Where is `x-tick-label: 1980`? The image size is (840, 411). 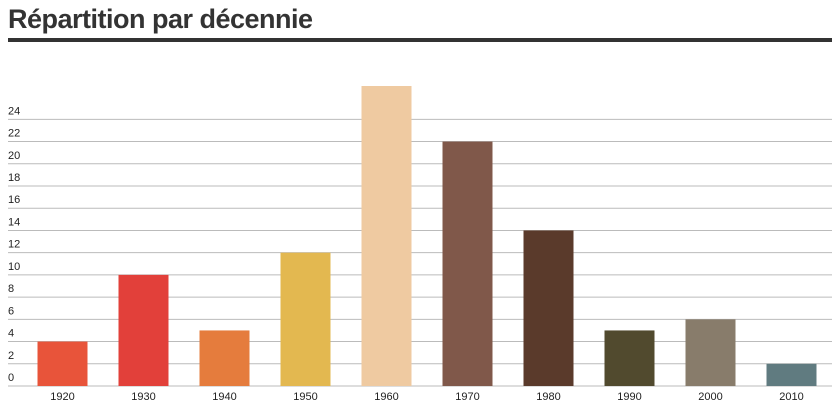
x-tick-label: 1980 is located at coordinates (548, 397).